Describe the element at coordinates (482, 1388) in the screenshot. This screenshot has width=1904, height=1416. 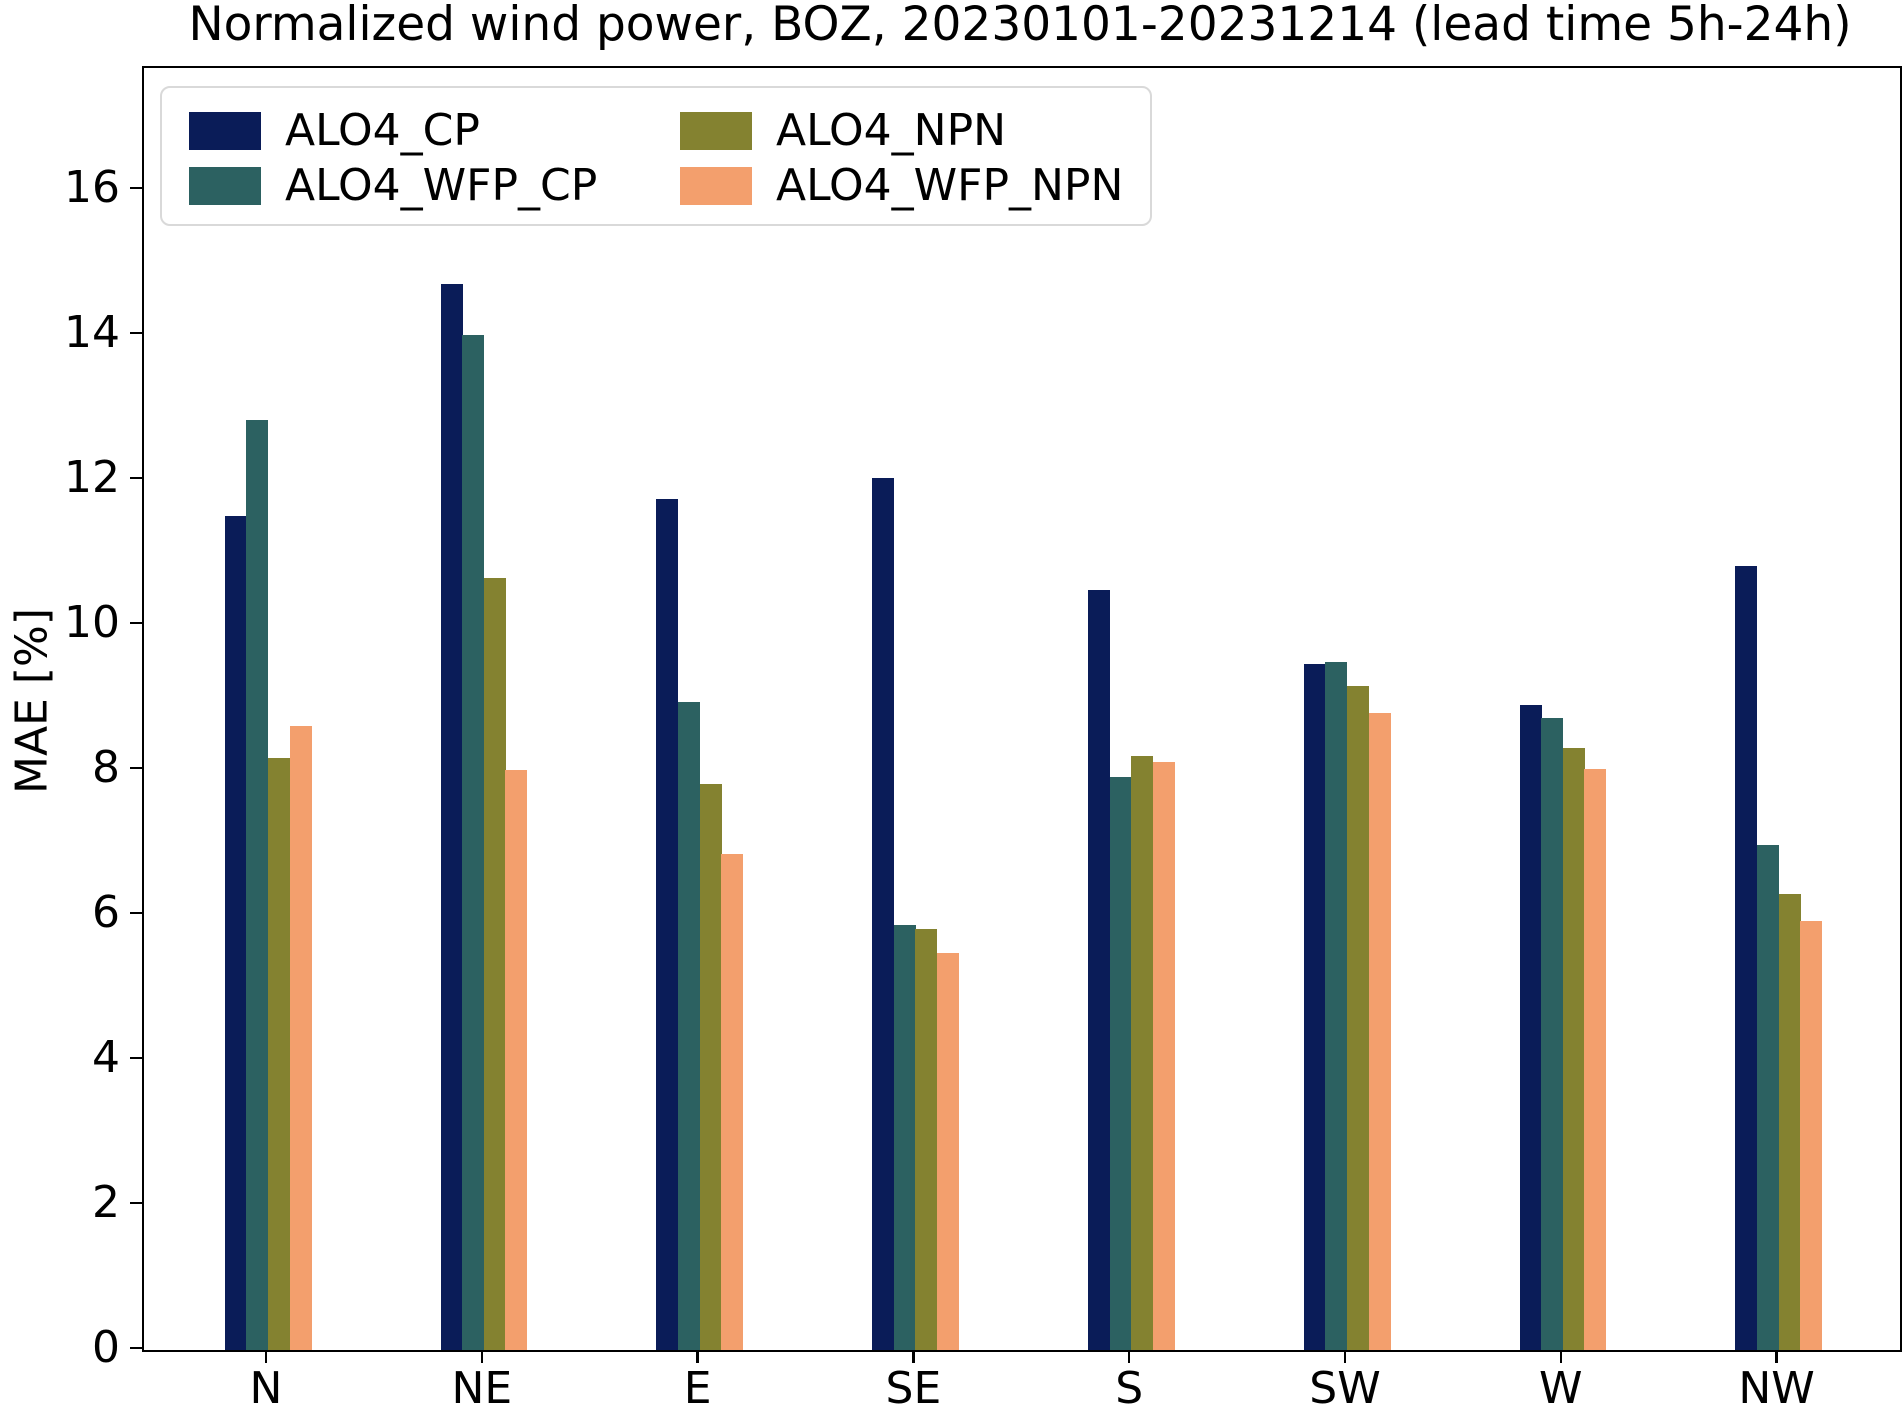
I see `x-tick-label-NE: NE` at that location.